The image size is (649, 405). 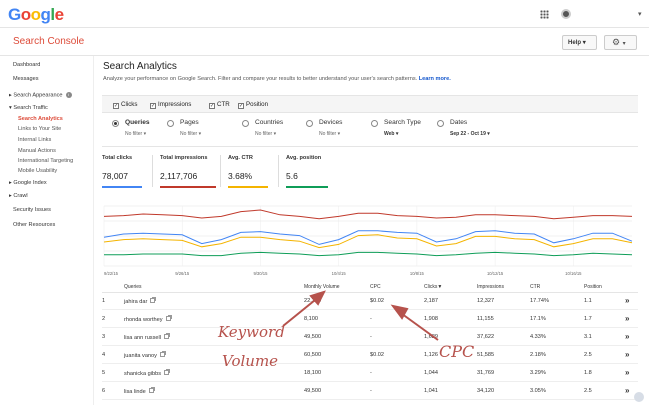 I want to click on cell-query: shanicka gibbs, so click(x=147, y=373).